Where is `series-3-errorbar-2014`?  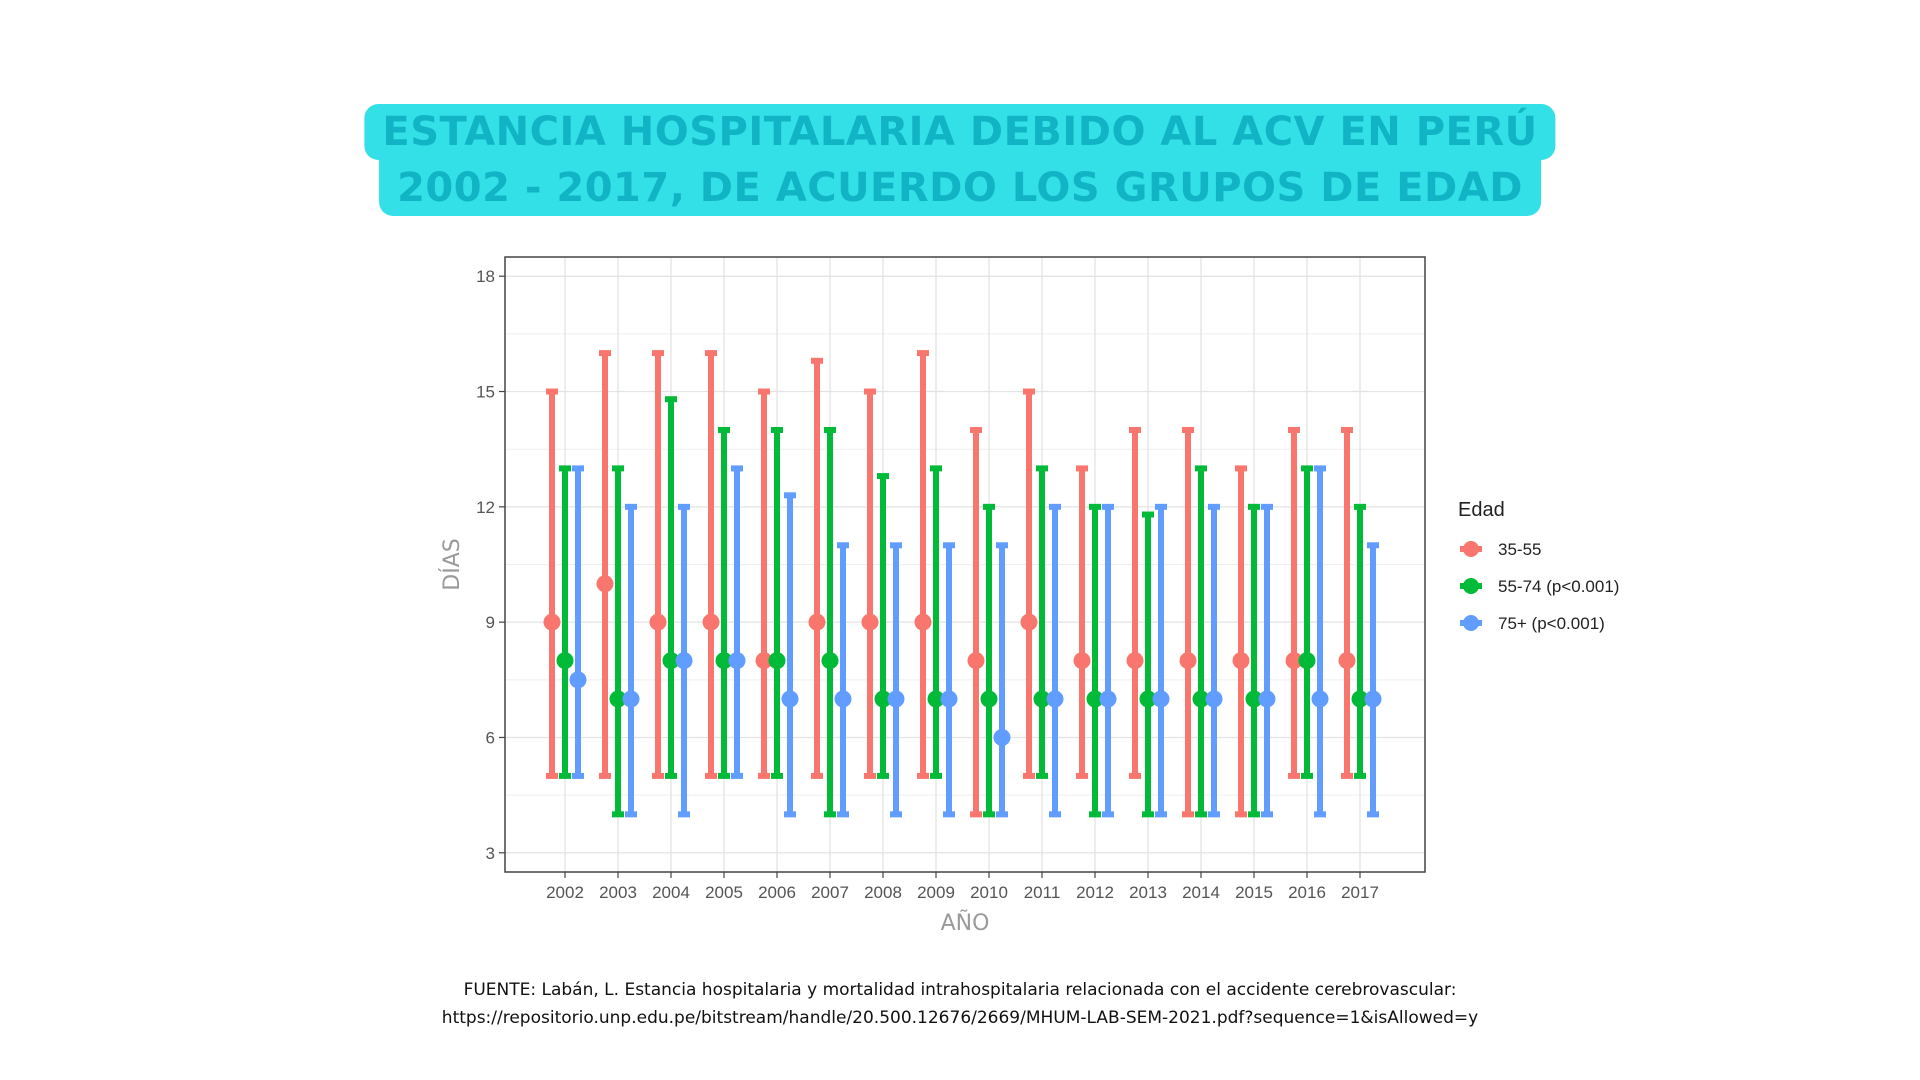
series-3-errorbar-2014 is located at coordinates (1214, 660).